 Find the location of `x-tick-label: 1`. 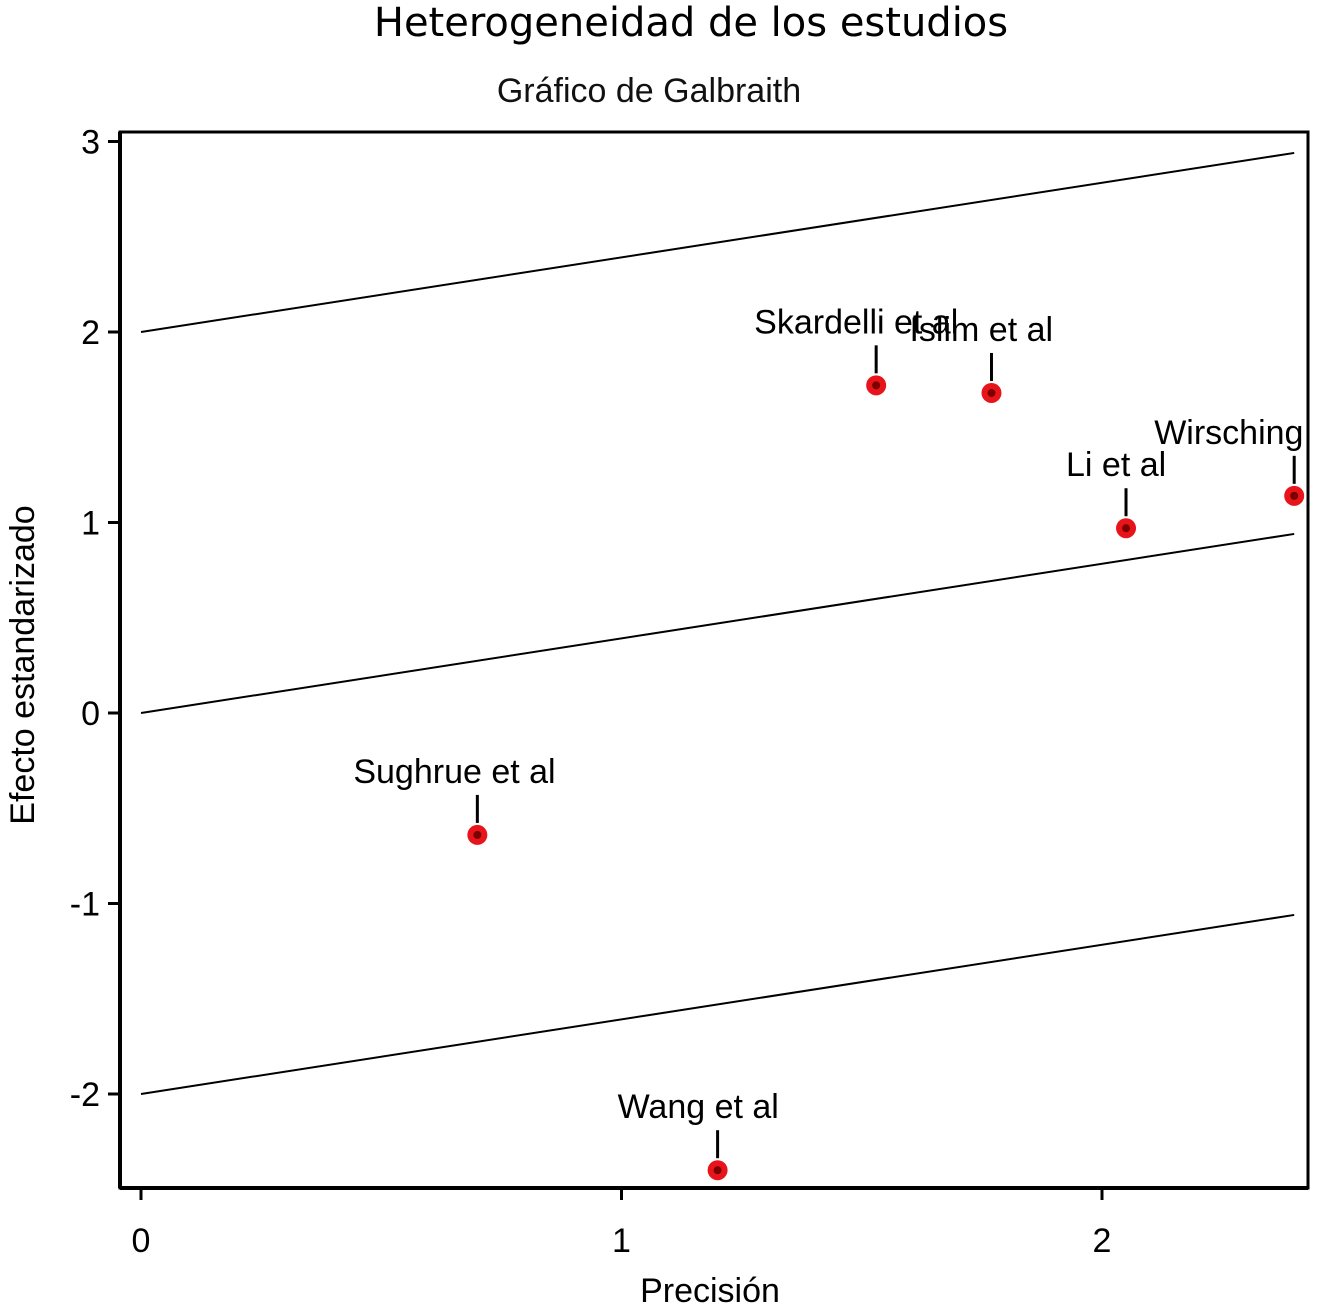

x-tick-label: 1 is located at coordinates (621, 1241).